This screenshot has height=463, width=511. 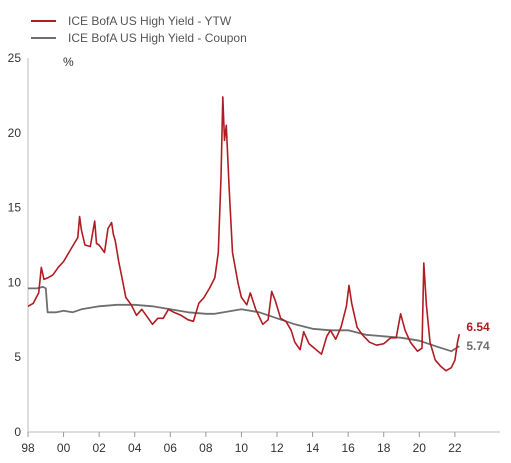 I want to click on x-ticks: 98 00 02 04 06 08 10 12 14 16 18 20 22, so click(x=241, y=443).